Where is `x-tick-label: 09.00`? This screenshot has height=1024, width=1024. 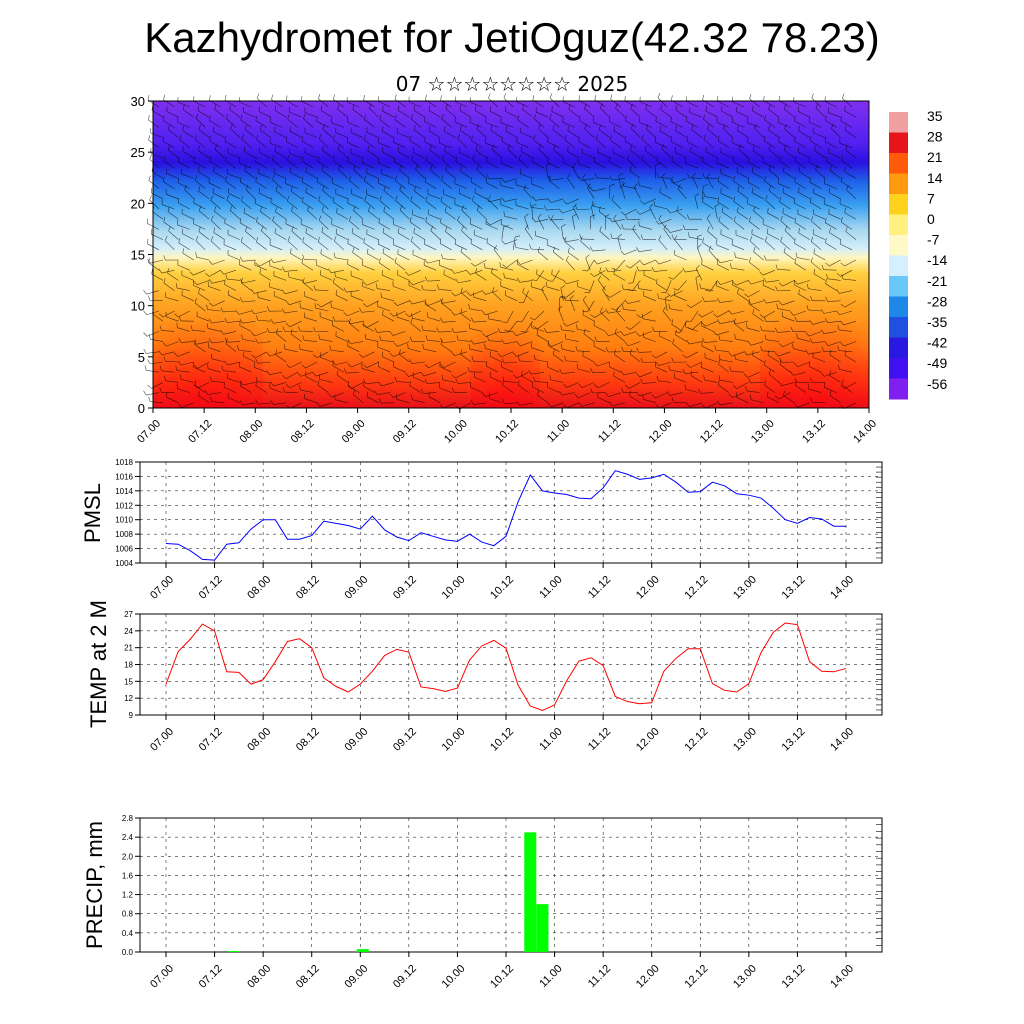
x-tick-label: 09.00 is located at coordinates (356, 588).